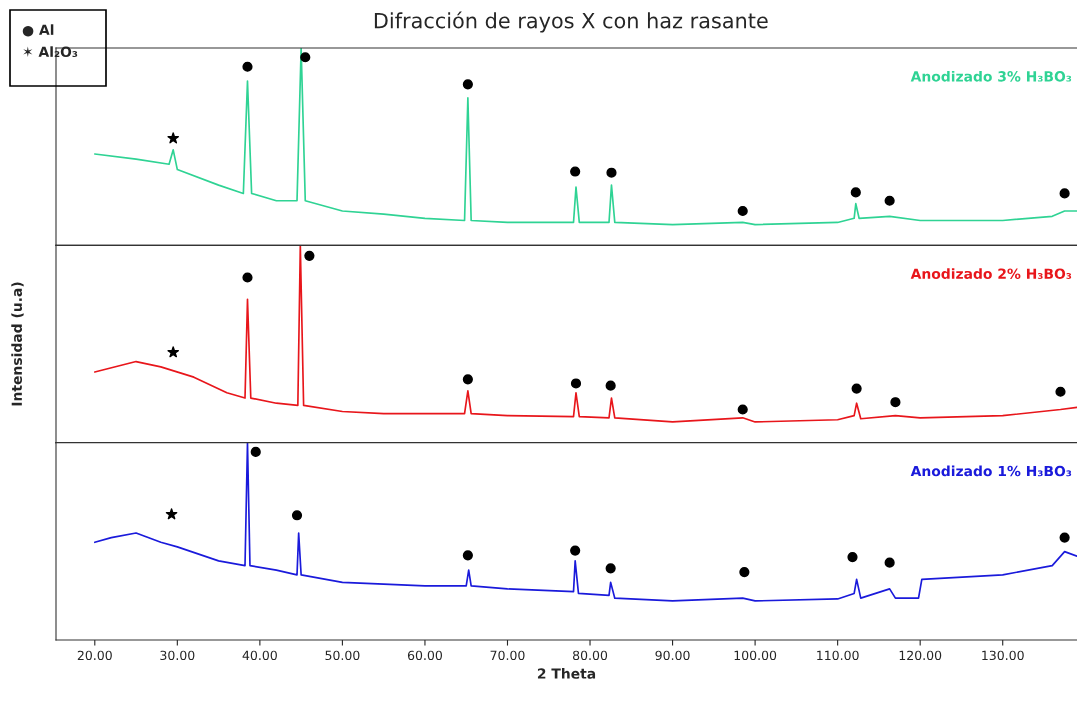 This screenshot has width=1077, height=709. I want to click on x-tick-label: 20.00, so click(94, 655).